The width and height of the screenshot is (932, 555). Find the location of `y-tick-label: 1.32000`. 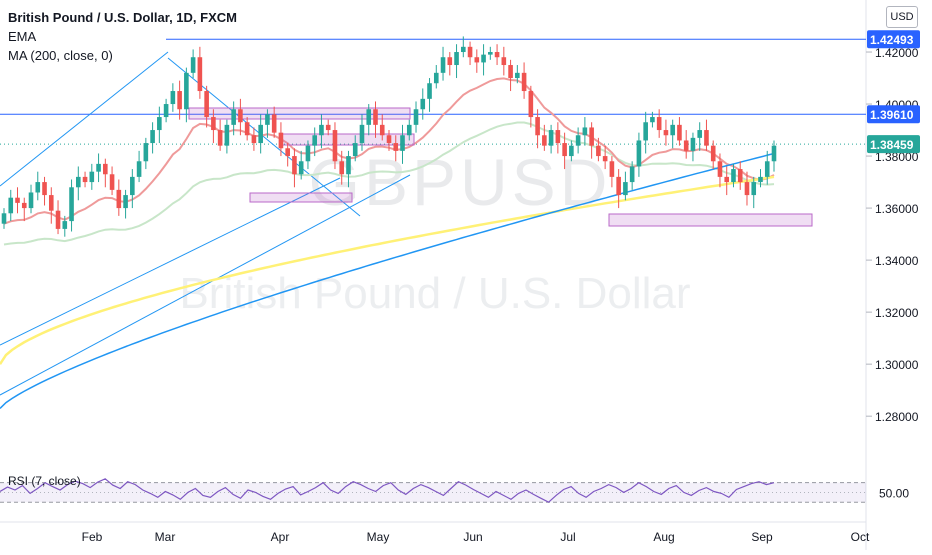

y-tick-label: 1.32000 is located at coordinates (897, 313).